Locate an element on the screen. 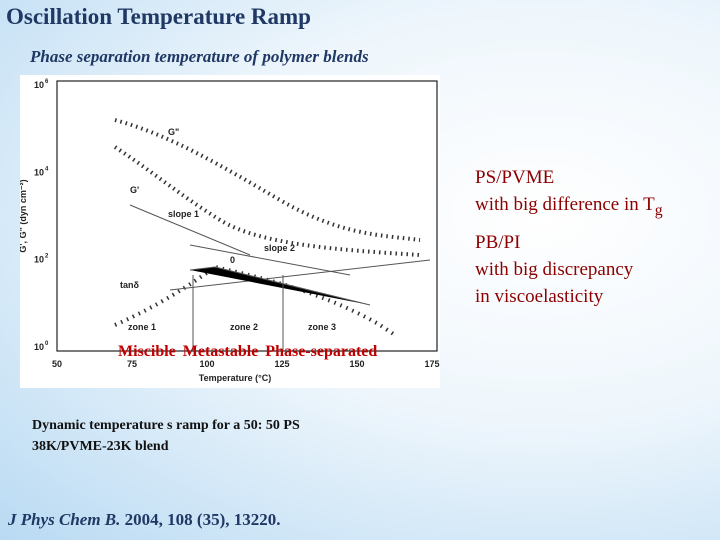 This screenshot has height=540, width=720. citation: J Phys Chem B. 2004, 108 (35), 13220. is located at coordinates (144, 520).